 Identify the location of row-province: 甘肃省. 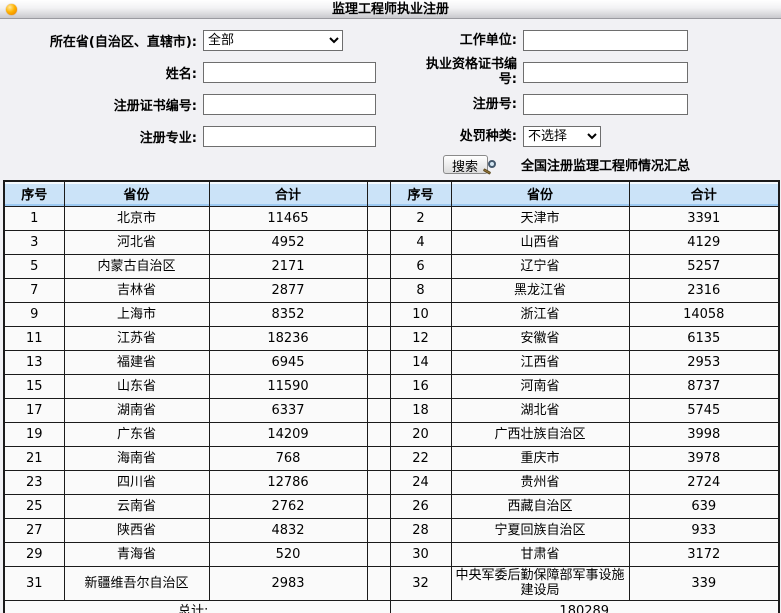
(540, 554).